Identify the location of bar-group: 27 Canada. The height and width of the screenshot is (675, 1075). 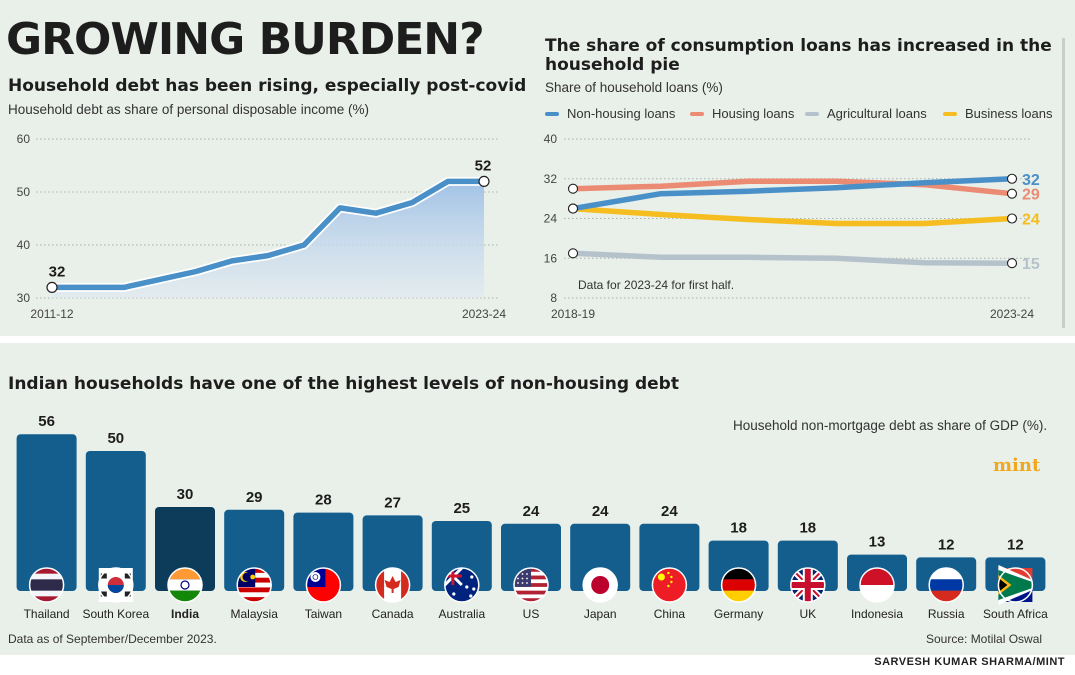
(392, 557).